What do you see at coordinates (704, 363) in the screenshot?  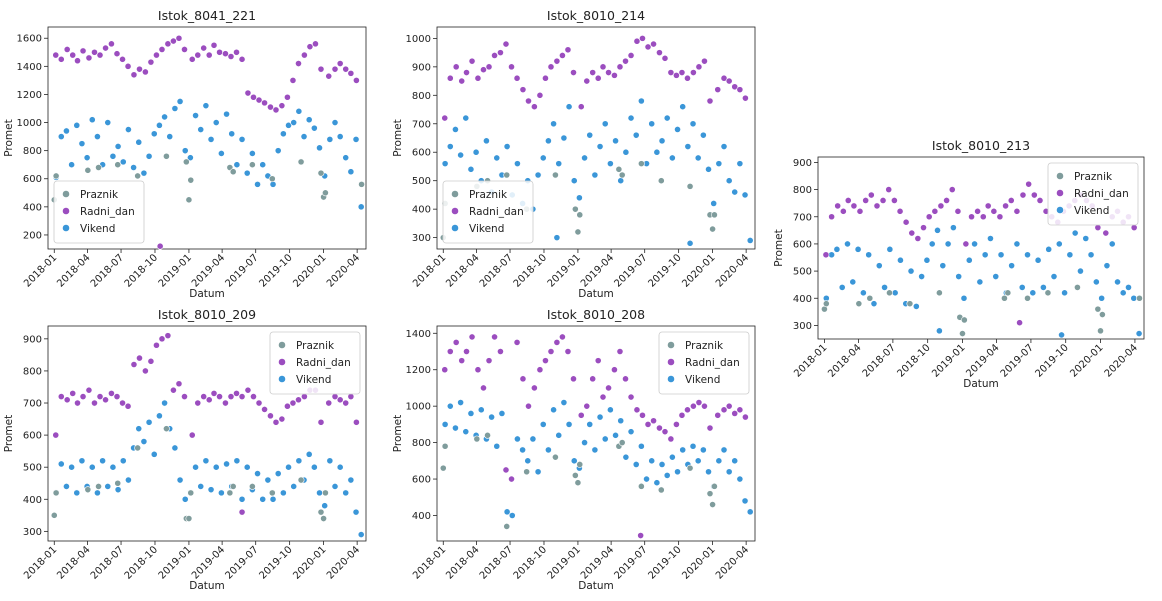 I see `legend-box` at bounding box center [704, 363].